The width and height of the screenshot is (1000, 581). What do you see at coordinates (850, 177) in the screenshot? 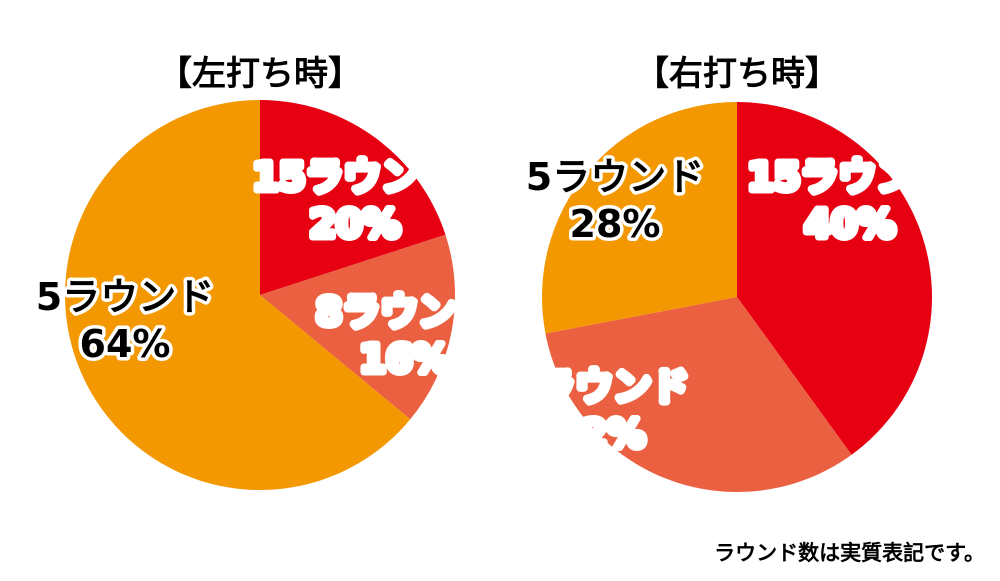
I see `slice-label-name-right-0: 15ラウンド` at bounding box center [850, 177].